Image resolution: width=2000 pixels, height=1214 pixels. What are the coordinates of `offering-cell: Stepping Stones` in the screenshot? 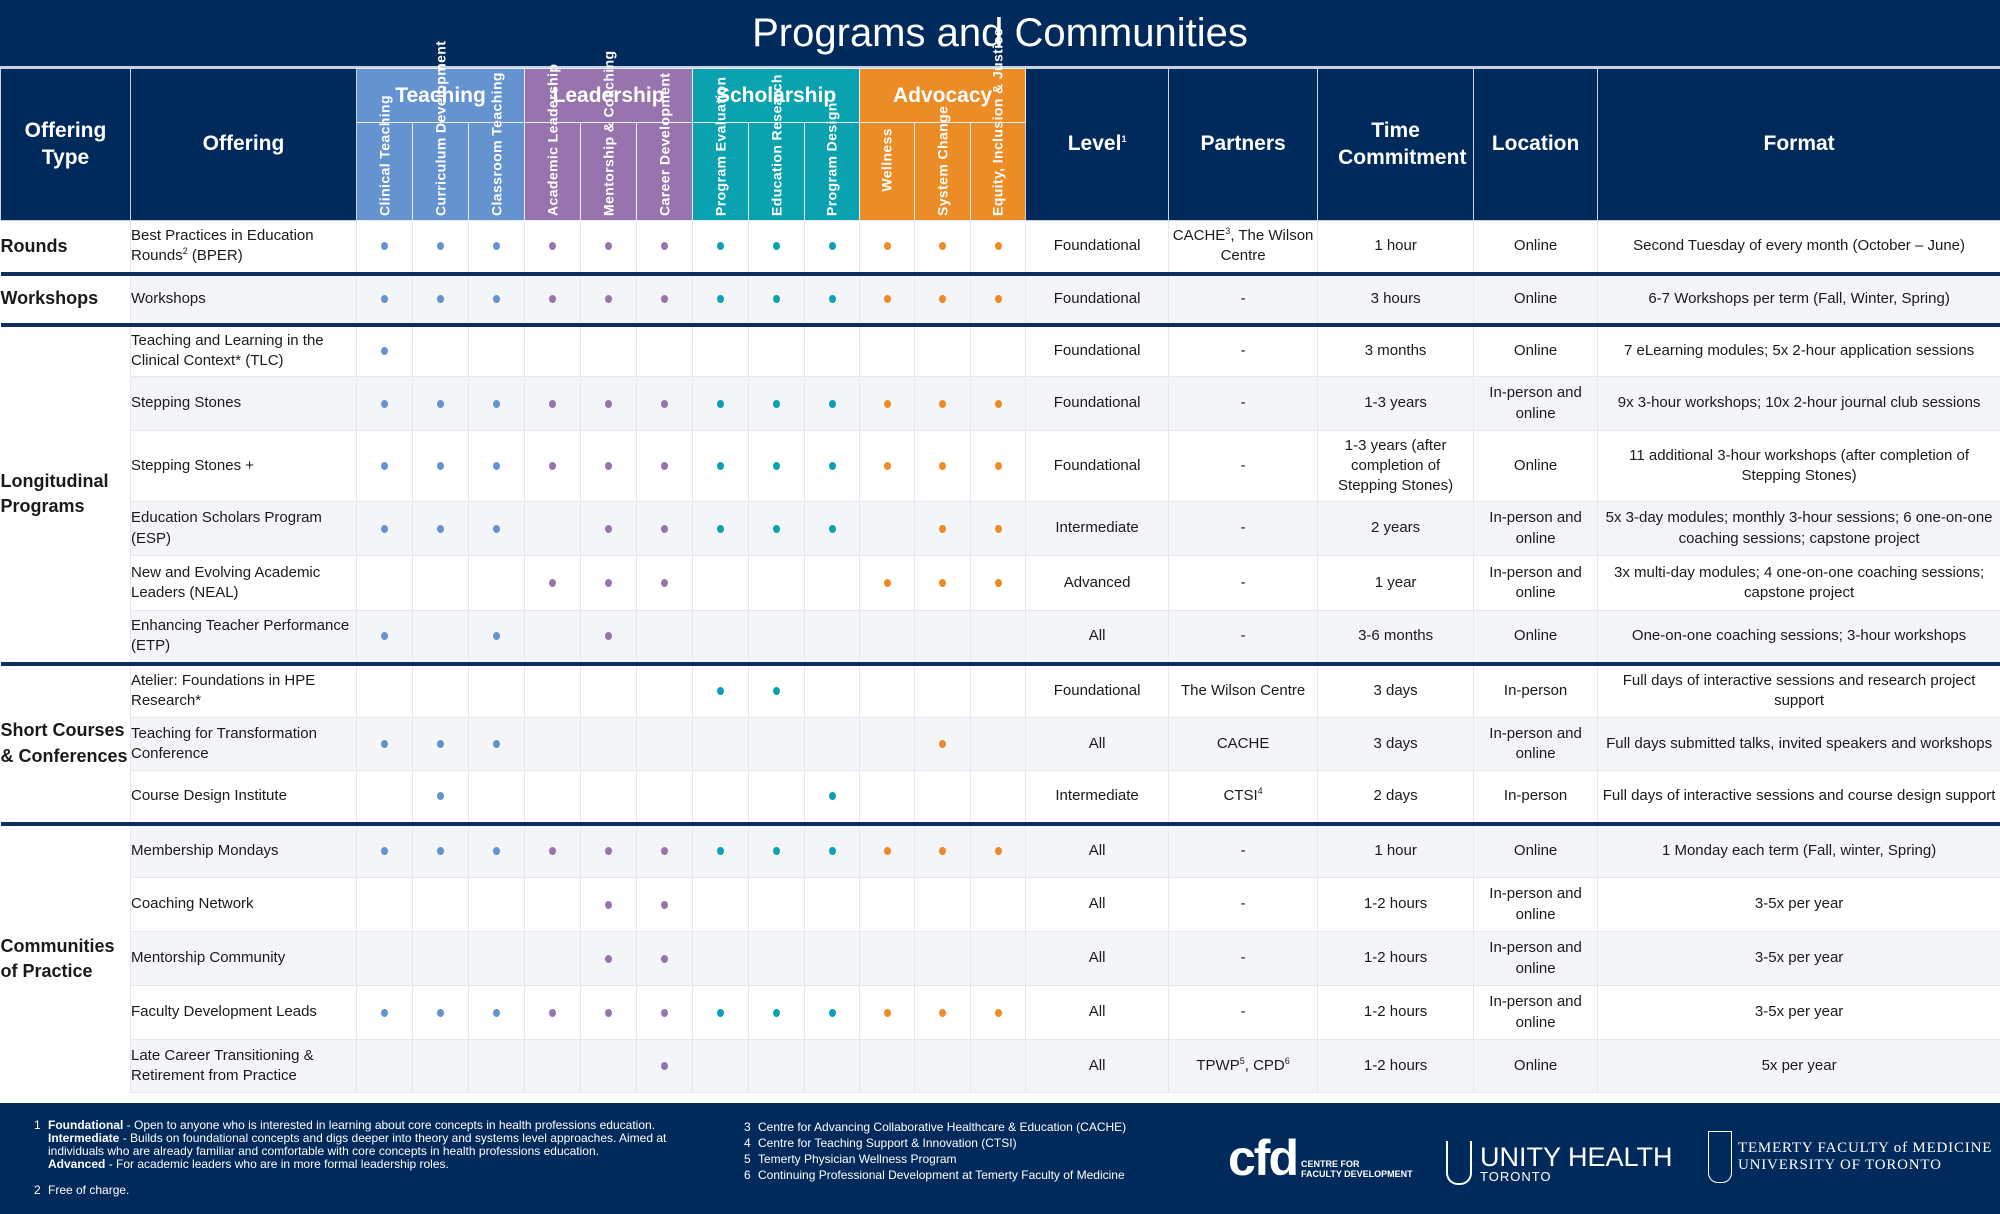 It's located at (243, 403).